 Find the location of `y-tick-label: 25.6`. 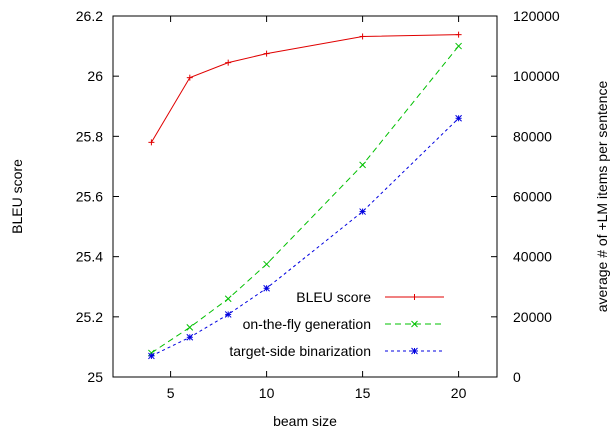

y-tick-label: 25.6 is located at coordinates (89, 197).